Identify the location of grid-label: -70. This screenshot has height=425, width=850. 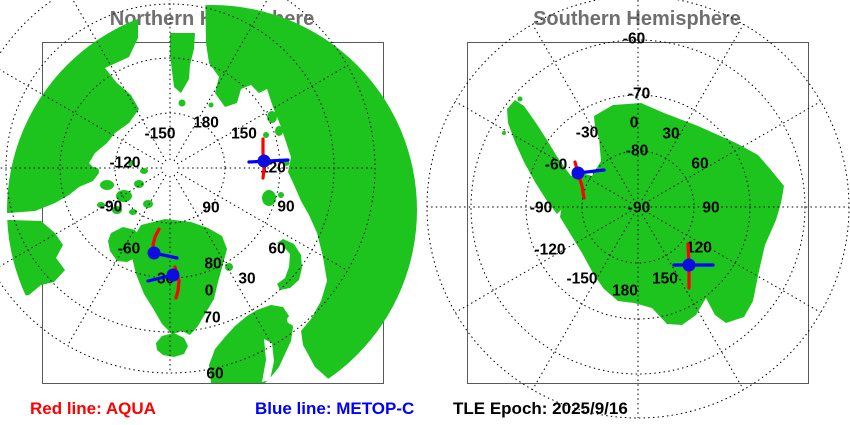
(639, 94).